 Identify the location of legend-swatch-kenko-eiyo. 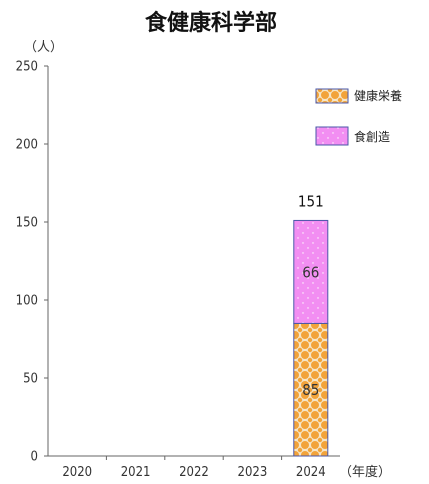
(332, 96).